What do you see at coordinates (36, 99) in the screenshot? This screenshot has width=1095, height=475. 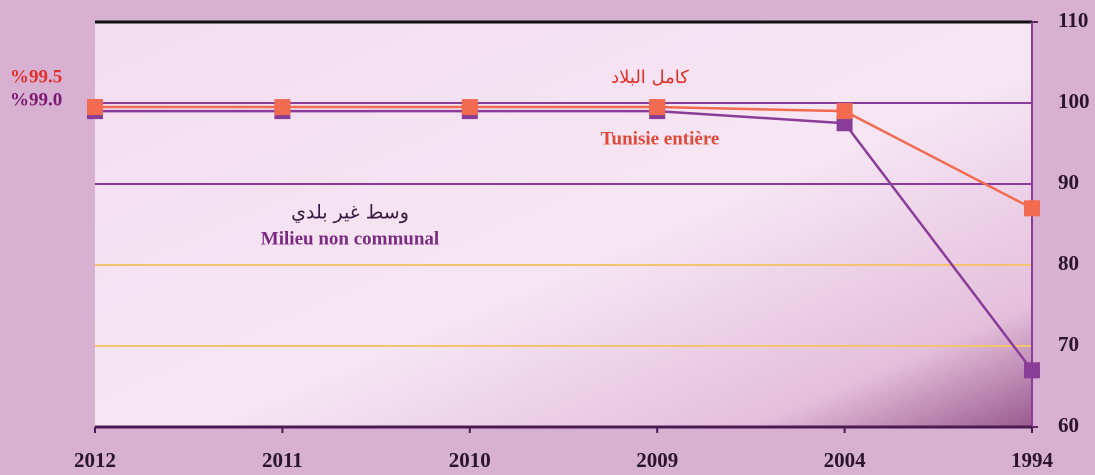 I see `value-label: %99.0` at bounding box center [36, 99].